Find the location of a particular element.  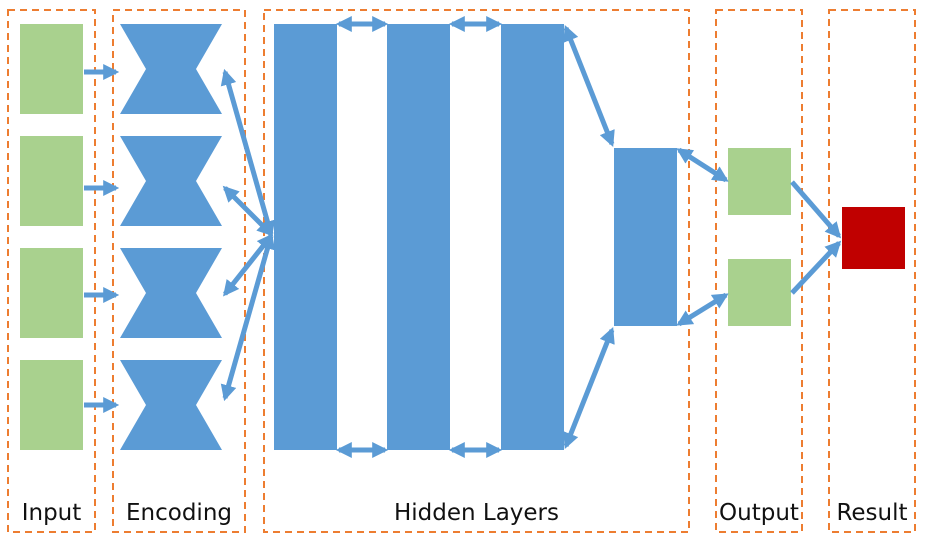

section-label-encoding: Encoding is located at coordinates (179, 513).